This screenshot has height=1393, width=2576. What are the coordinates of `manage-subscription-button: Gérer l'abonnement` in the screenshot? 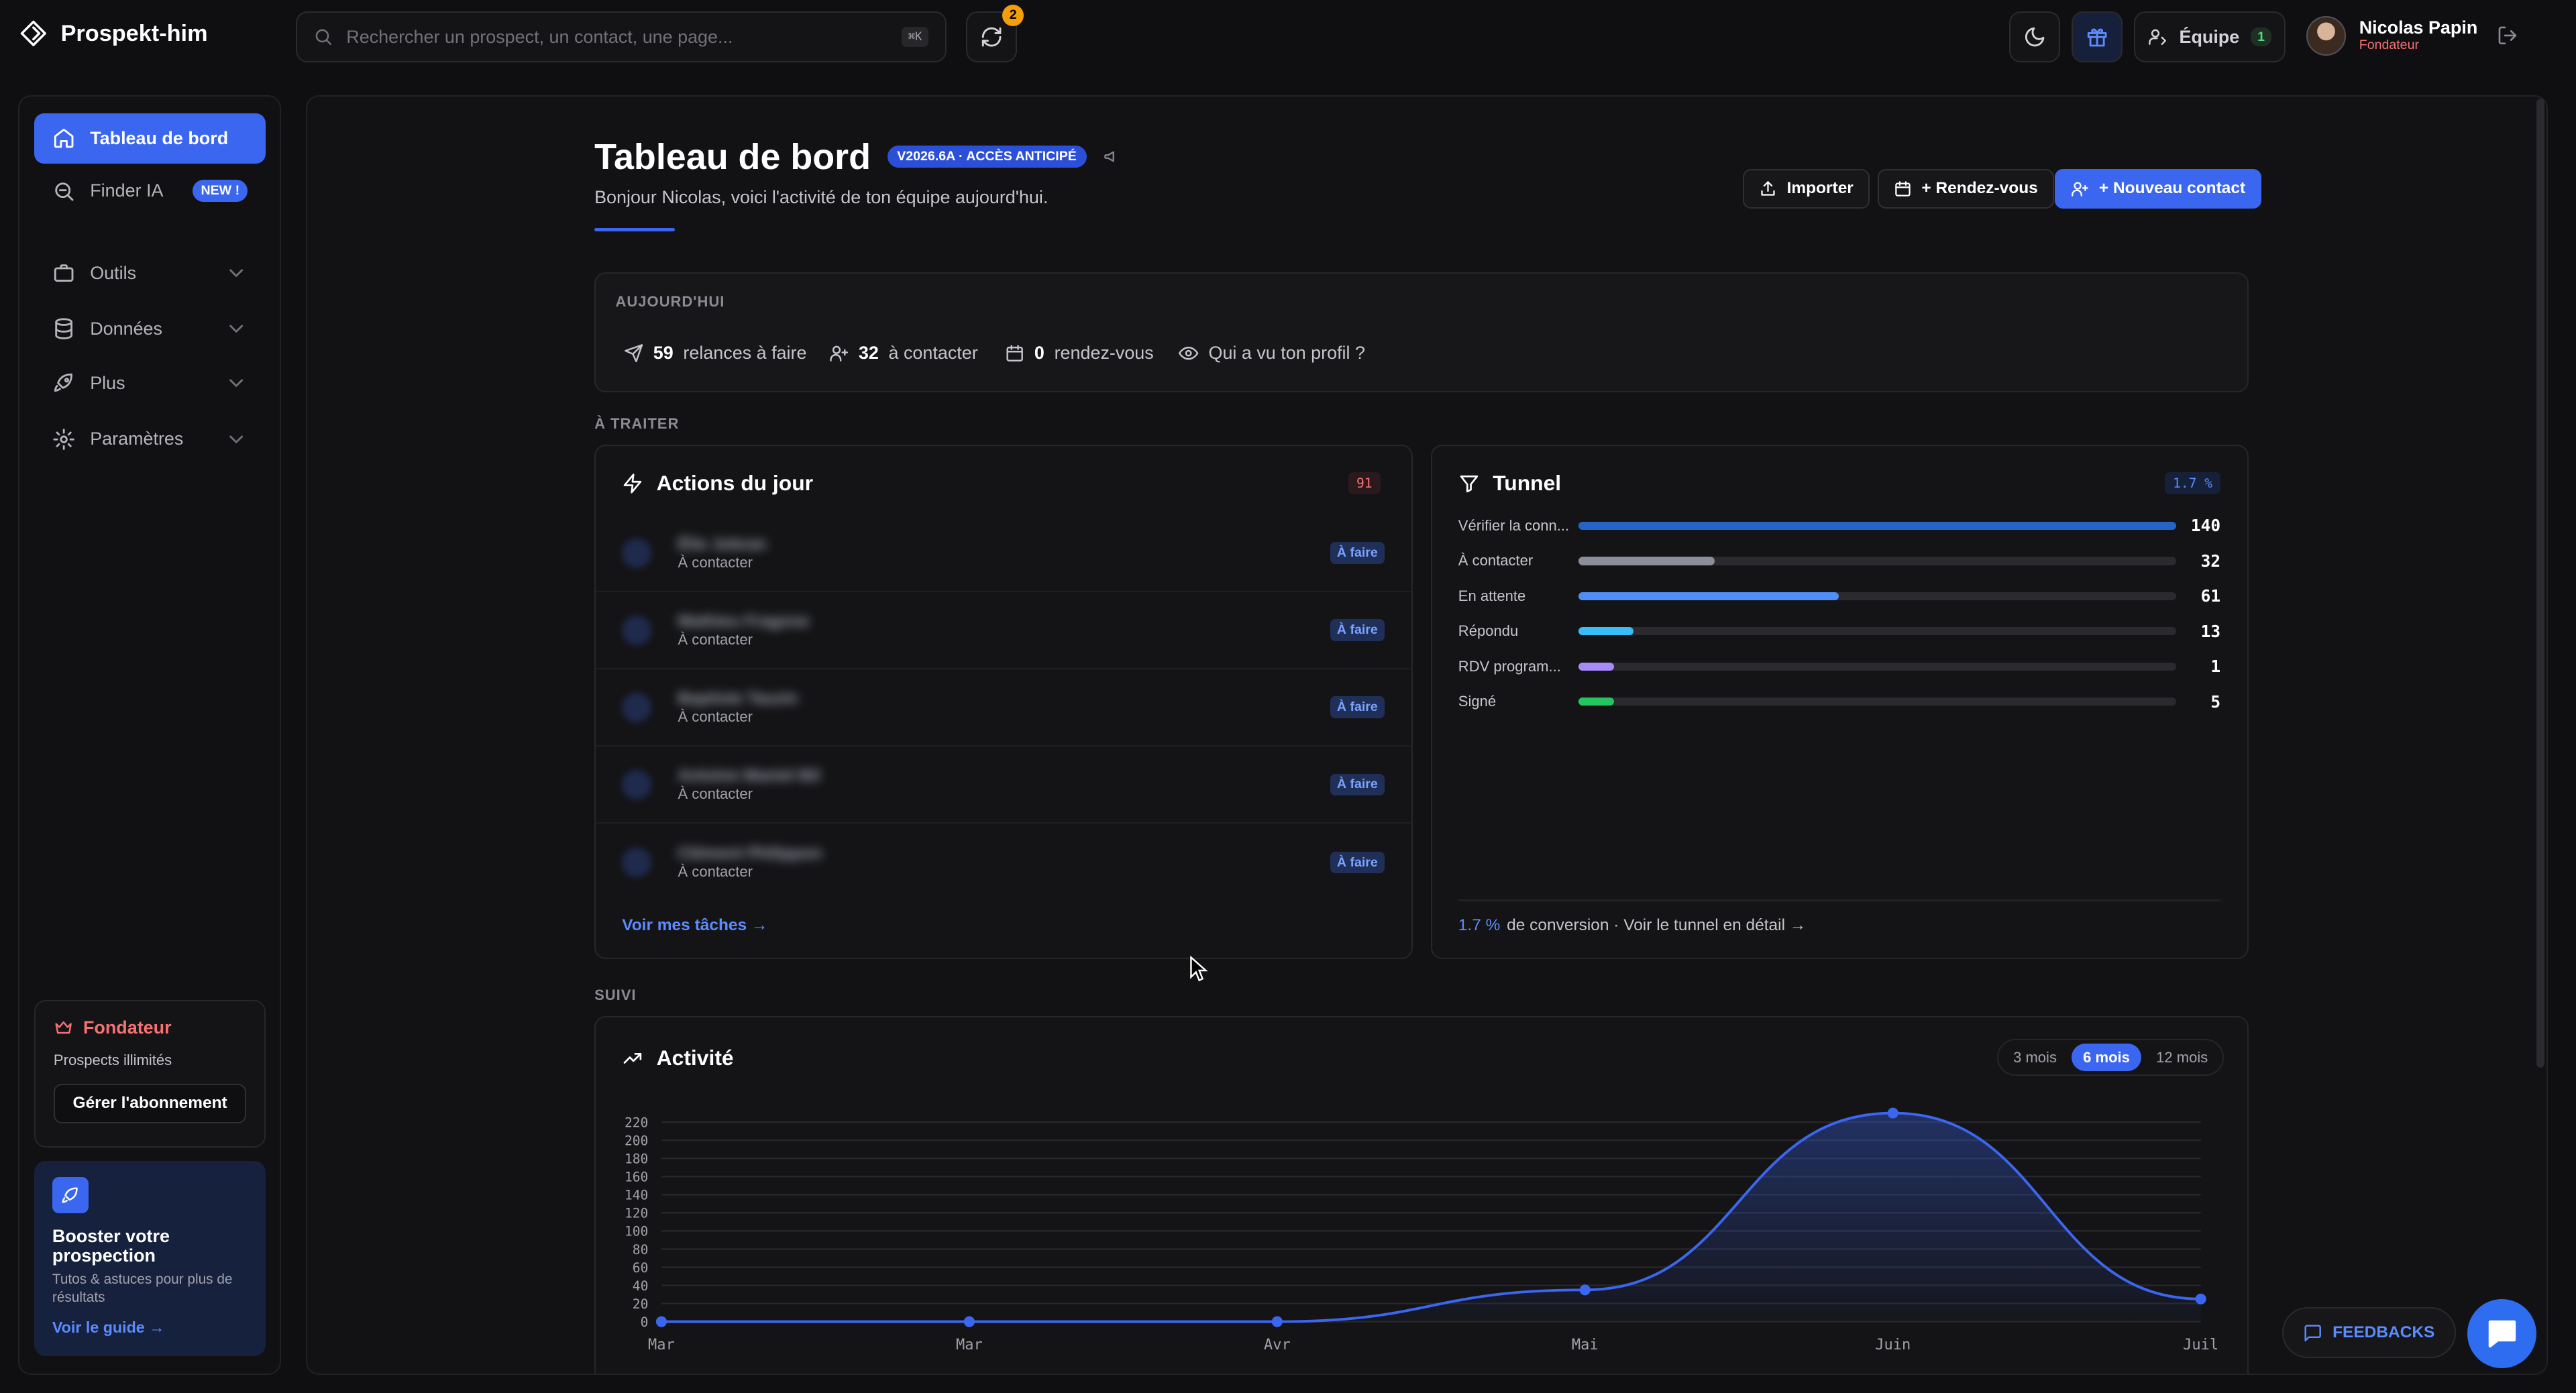 It's located at (150, 1104).